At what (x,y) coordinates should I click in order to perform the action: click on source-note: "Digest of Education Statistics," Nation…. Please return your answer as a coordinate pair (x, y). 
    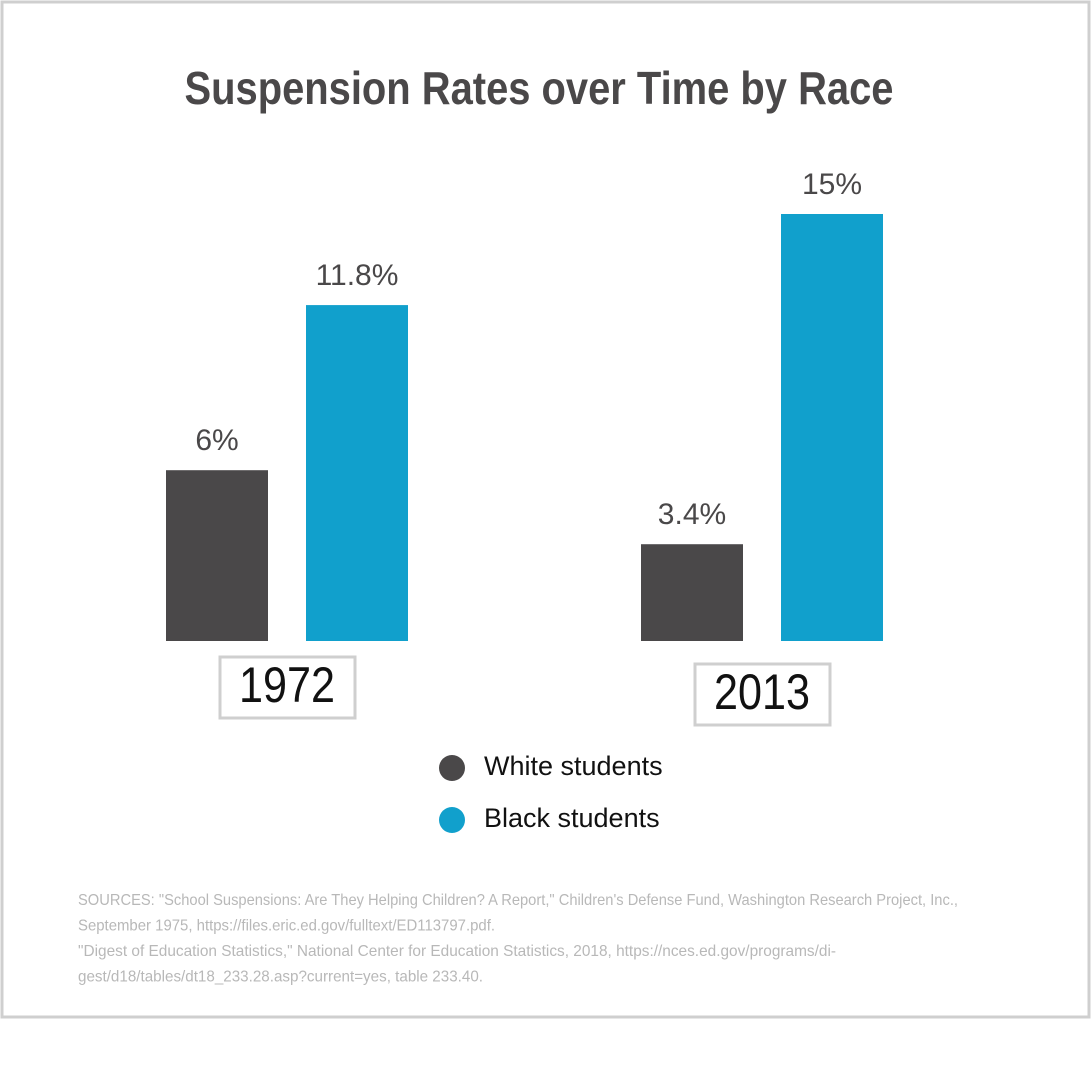
    Looking at the image, I should click on (457, 951).